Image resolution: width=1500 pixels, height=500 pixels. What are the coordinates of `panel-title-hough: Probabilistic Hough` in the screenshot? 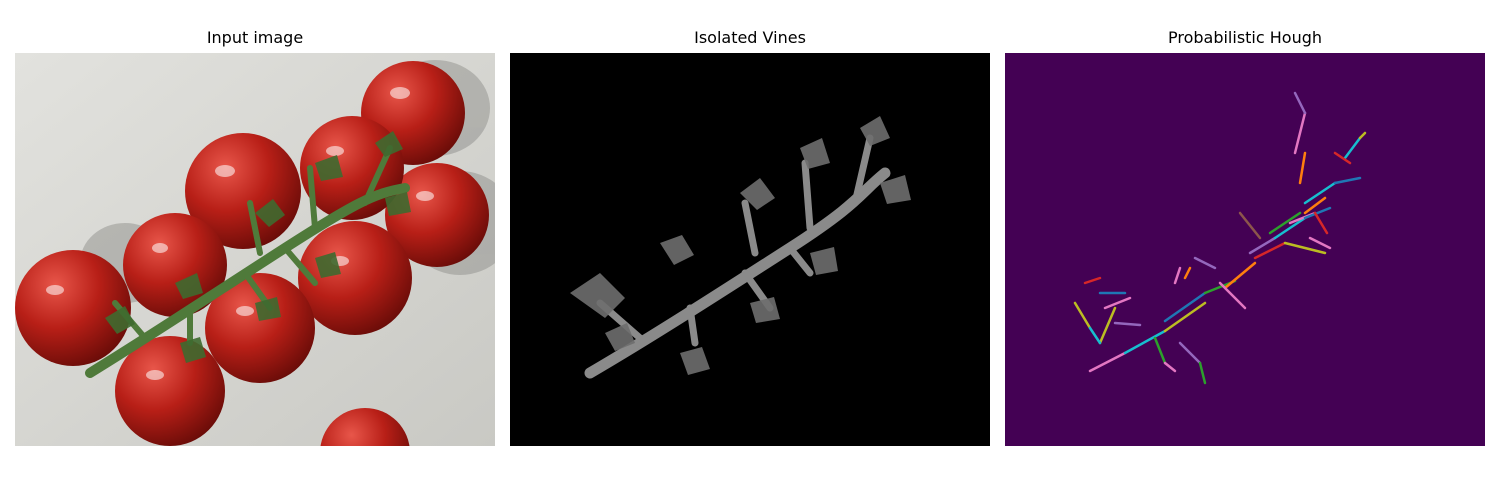 It's located at (1245, 37).